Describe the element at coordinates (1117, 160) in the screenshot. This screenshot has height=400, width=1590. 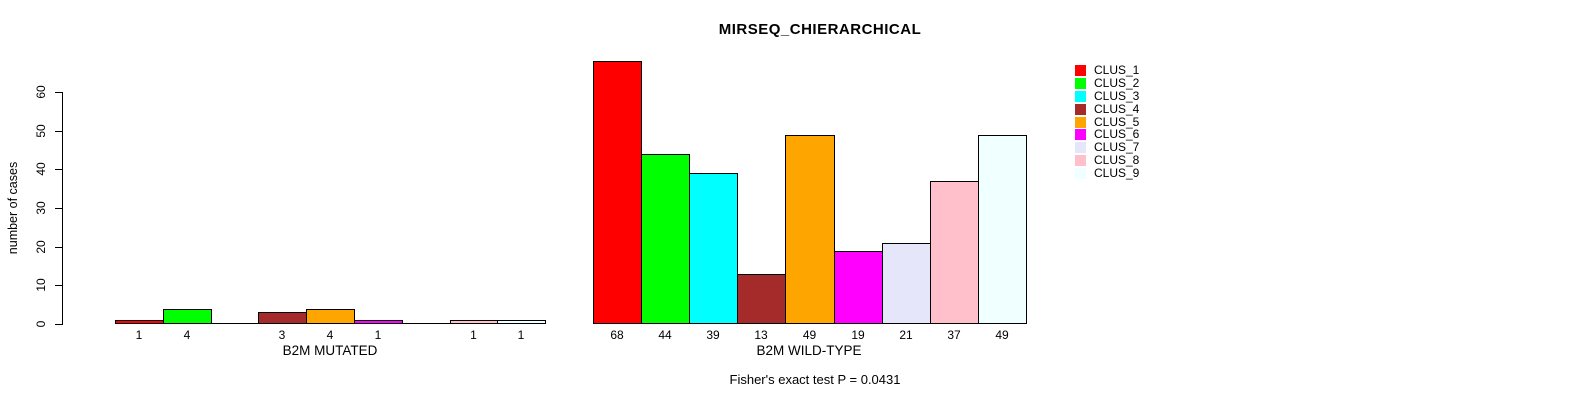
I see `legend-label: CLUS_8` at that location.